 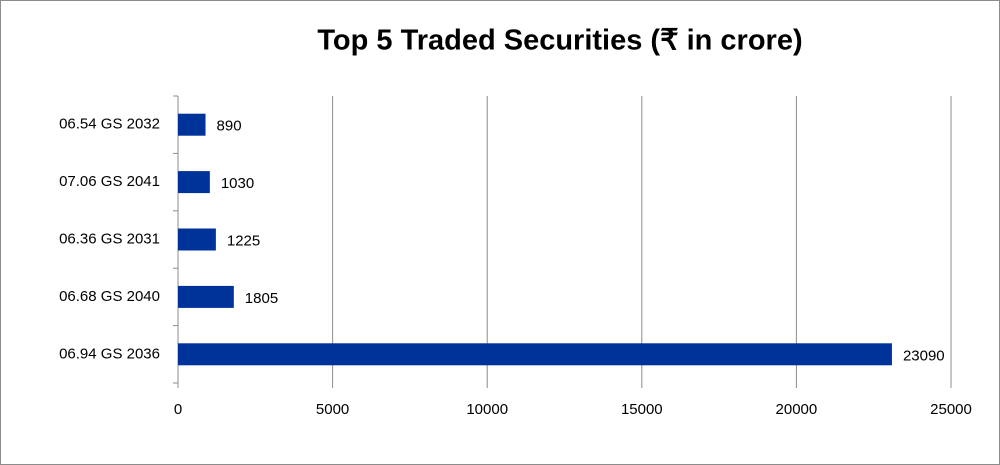 What do you see at coordinates (559, 41) in the screenshot?
I see `chart-title: Top 5 Traded Securities (₹ in crore)` at bounding box center [559, 41].